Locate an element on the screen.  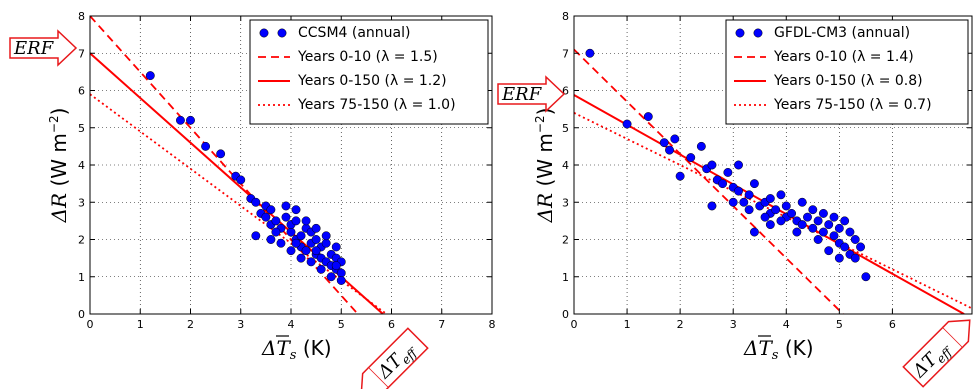
y-axis-label-1: ΔR (W m−2) is located at coordinates (545, 166).